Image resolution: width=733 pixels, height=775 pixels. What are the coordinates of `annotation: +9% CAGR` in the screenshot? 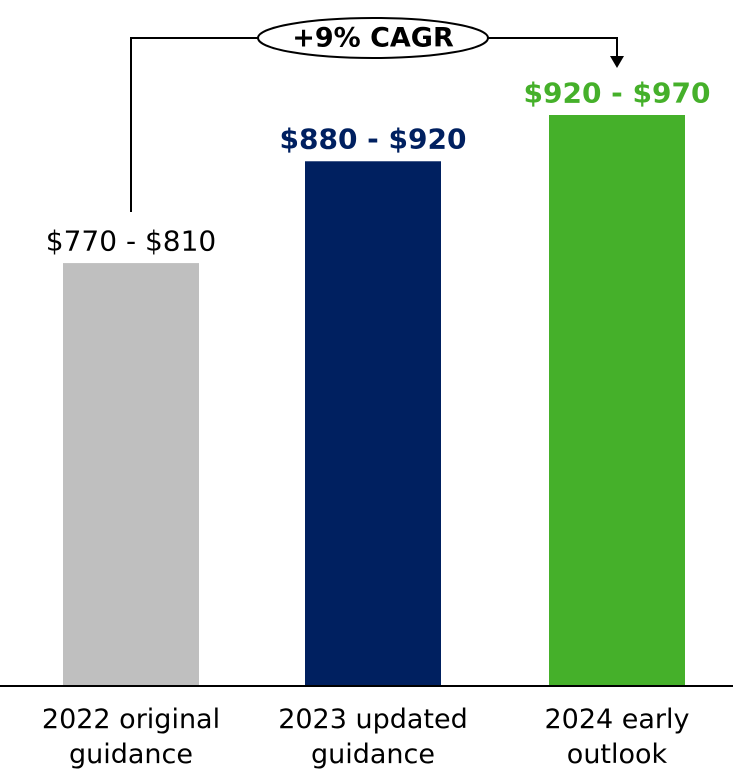 It's located at (373, 38).